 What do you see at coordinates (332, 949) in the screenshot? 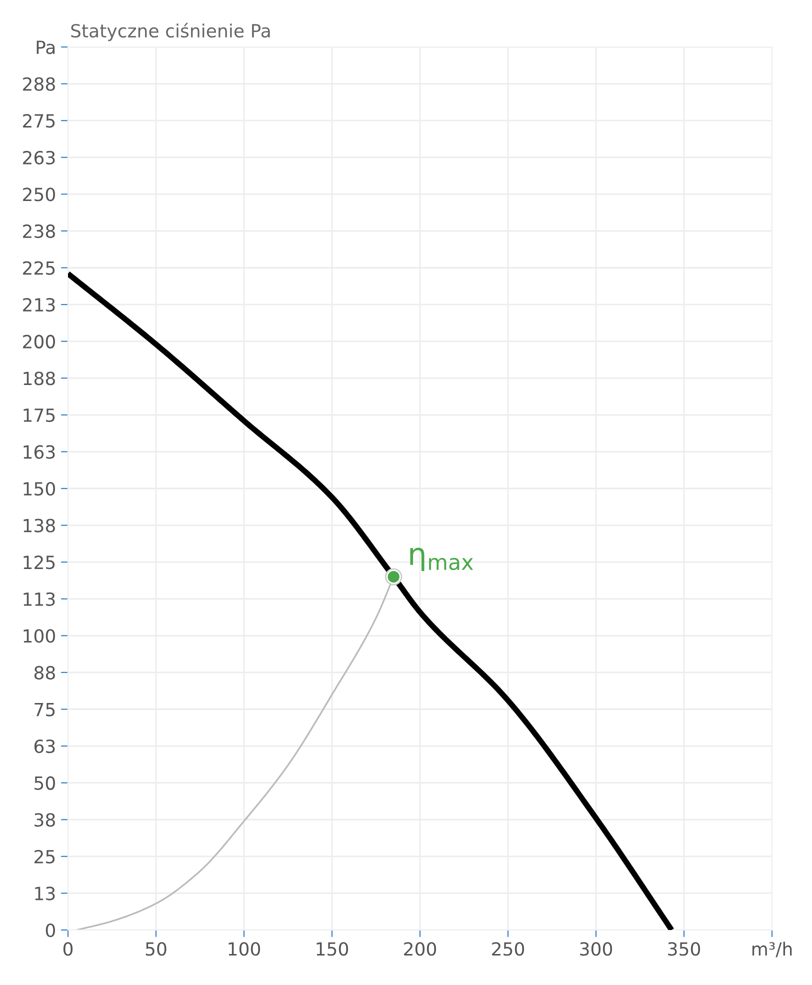
I see `x-tick-label: 150` at bounding box center [332, 949].